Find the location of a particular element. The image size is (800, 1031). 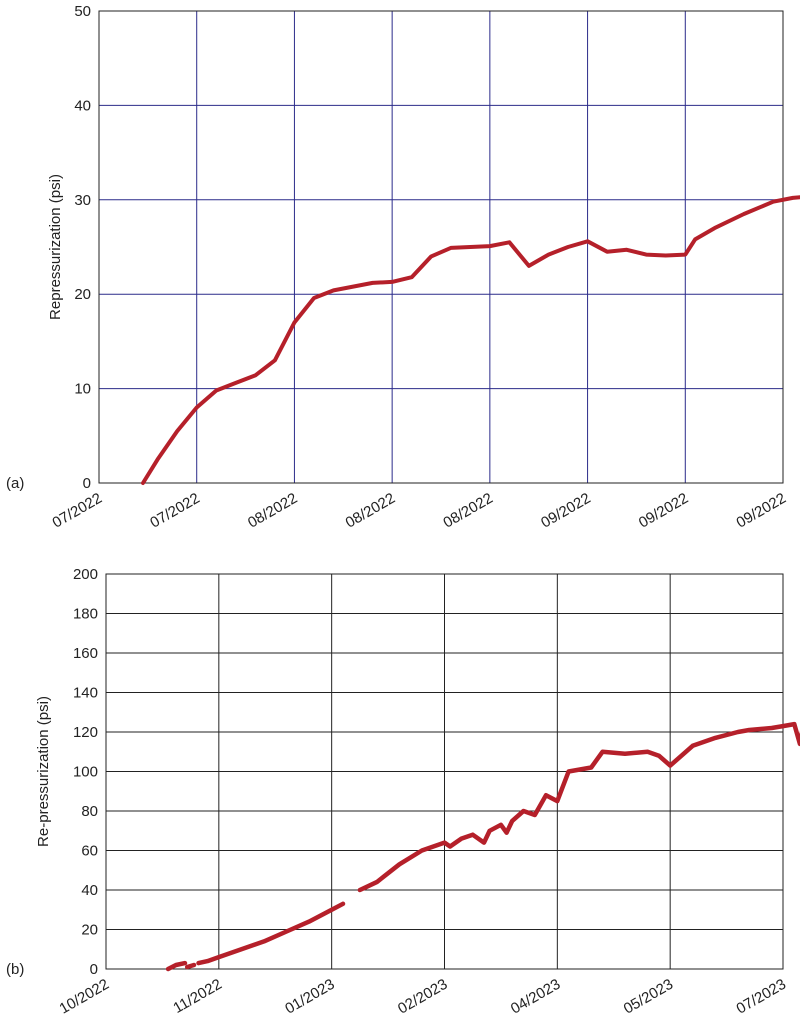

x-tick-label: 02/2023 is located at coordinates (422, 997).